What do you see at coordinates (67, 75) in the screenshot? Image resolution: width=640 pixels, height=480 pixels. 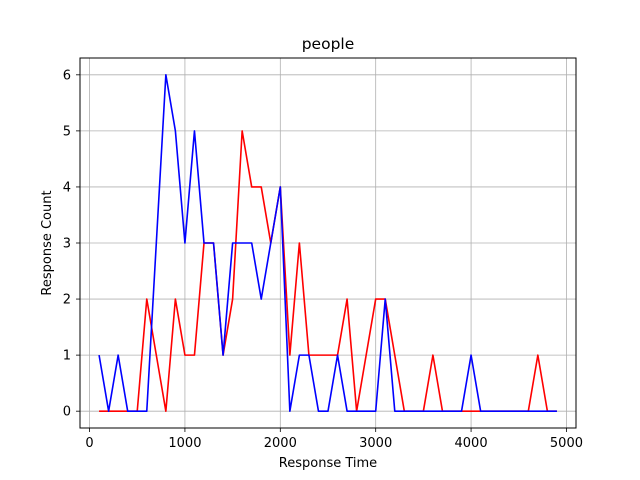 I see `y-tick-label: 6` at bounding box center [67, 75].